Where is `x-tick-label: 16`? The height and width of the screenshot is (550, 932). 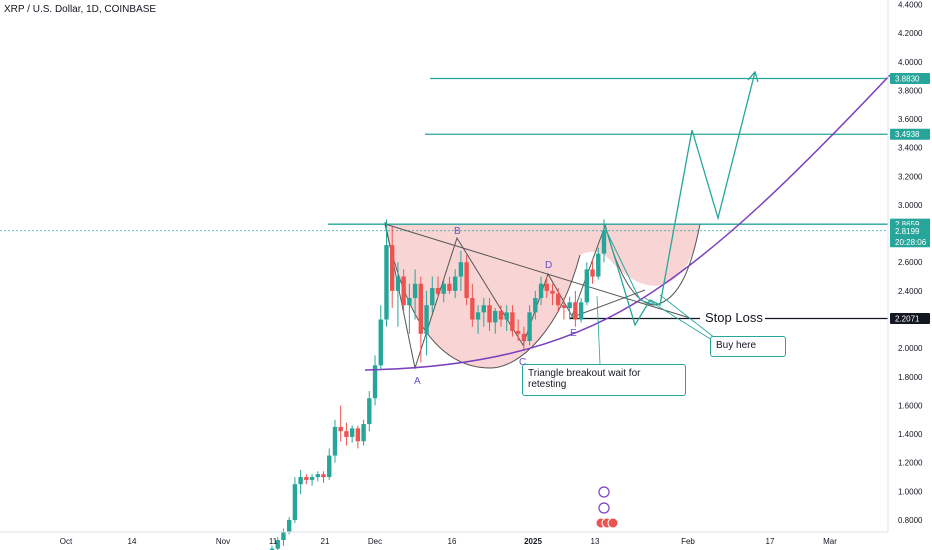
x-tick-label: 16 is located at coordinates (452, 541).